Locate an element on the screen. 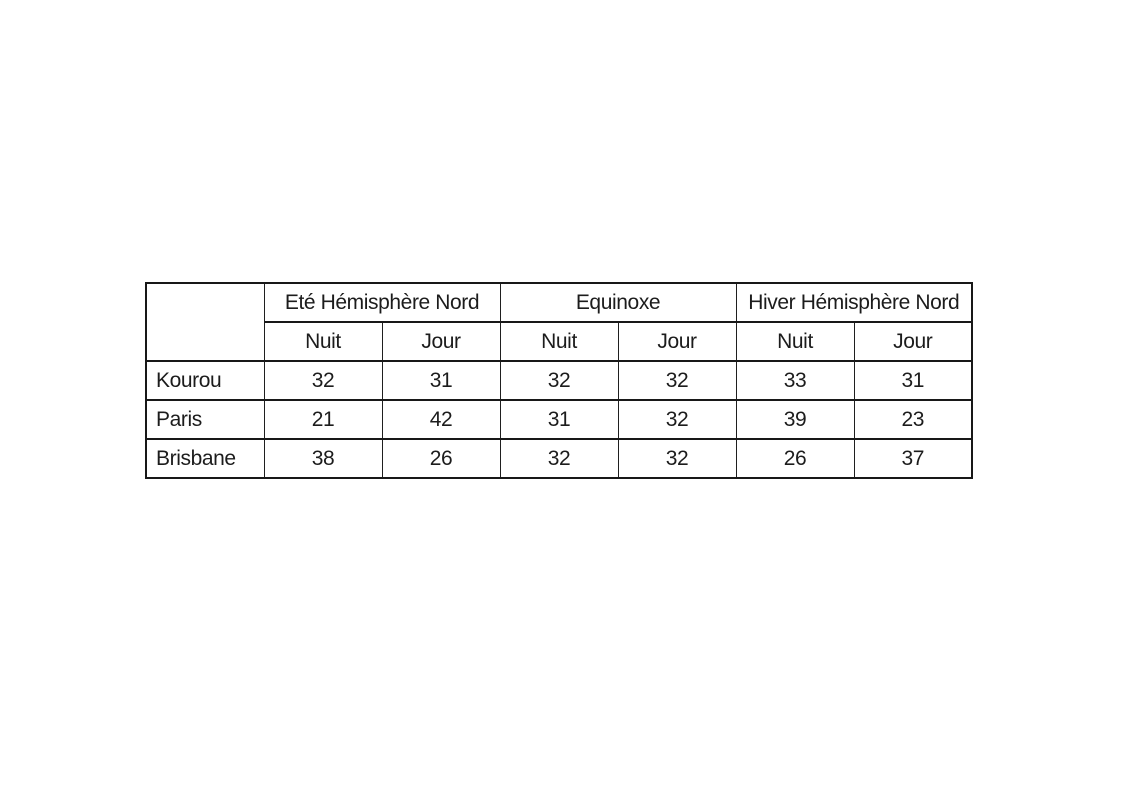 This screenshot has width=1123, height=794. table-row-brisbane: Brisbane 38 26 32 32 26 37 is located at coordinates (559, 458).